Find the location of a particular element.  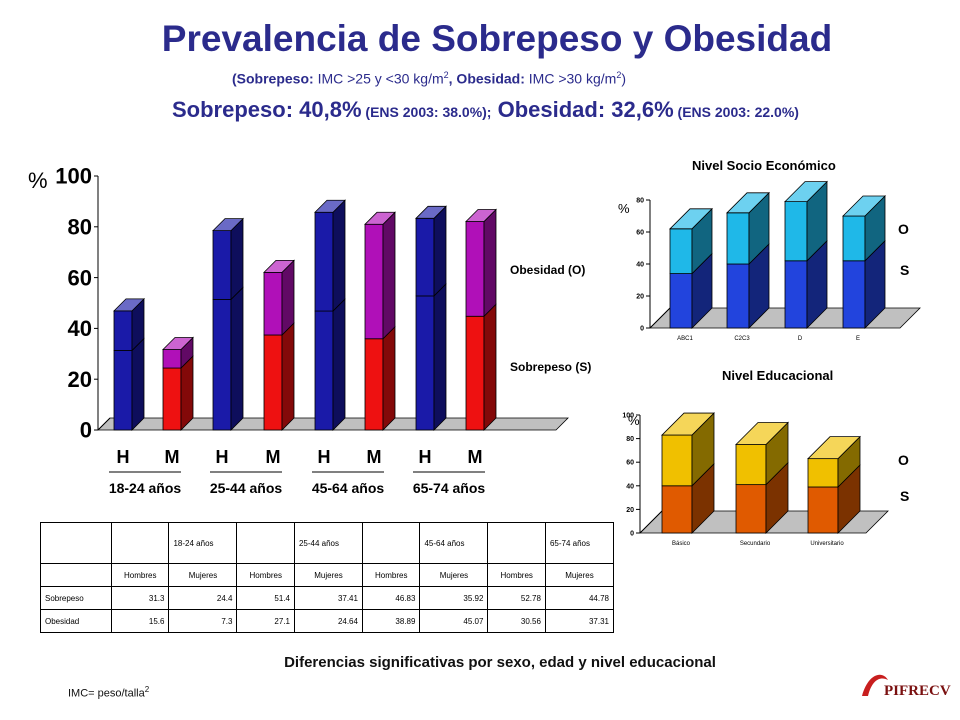

nse-tick-label: 0 is located at coordinates (642, 328).